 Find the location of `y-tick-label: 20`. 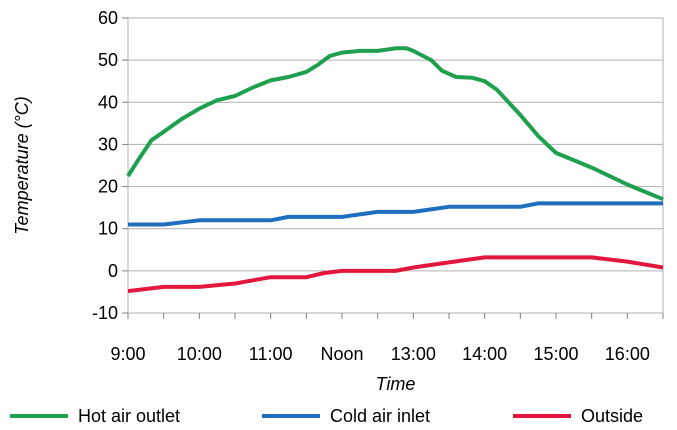

y-tick-label: 20 is located at coordinates (108, 187).